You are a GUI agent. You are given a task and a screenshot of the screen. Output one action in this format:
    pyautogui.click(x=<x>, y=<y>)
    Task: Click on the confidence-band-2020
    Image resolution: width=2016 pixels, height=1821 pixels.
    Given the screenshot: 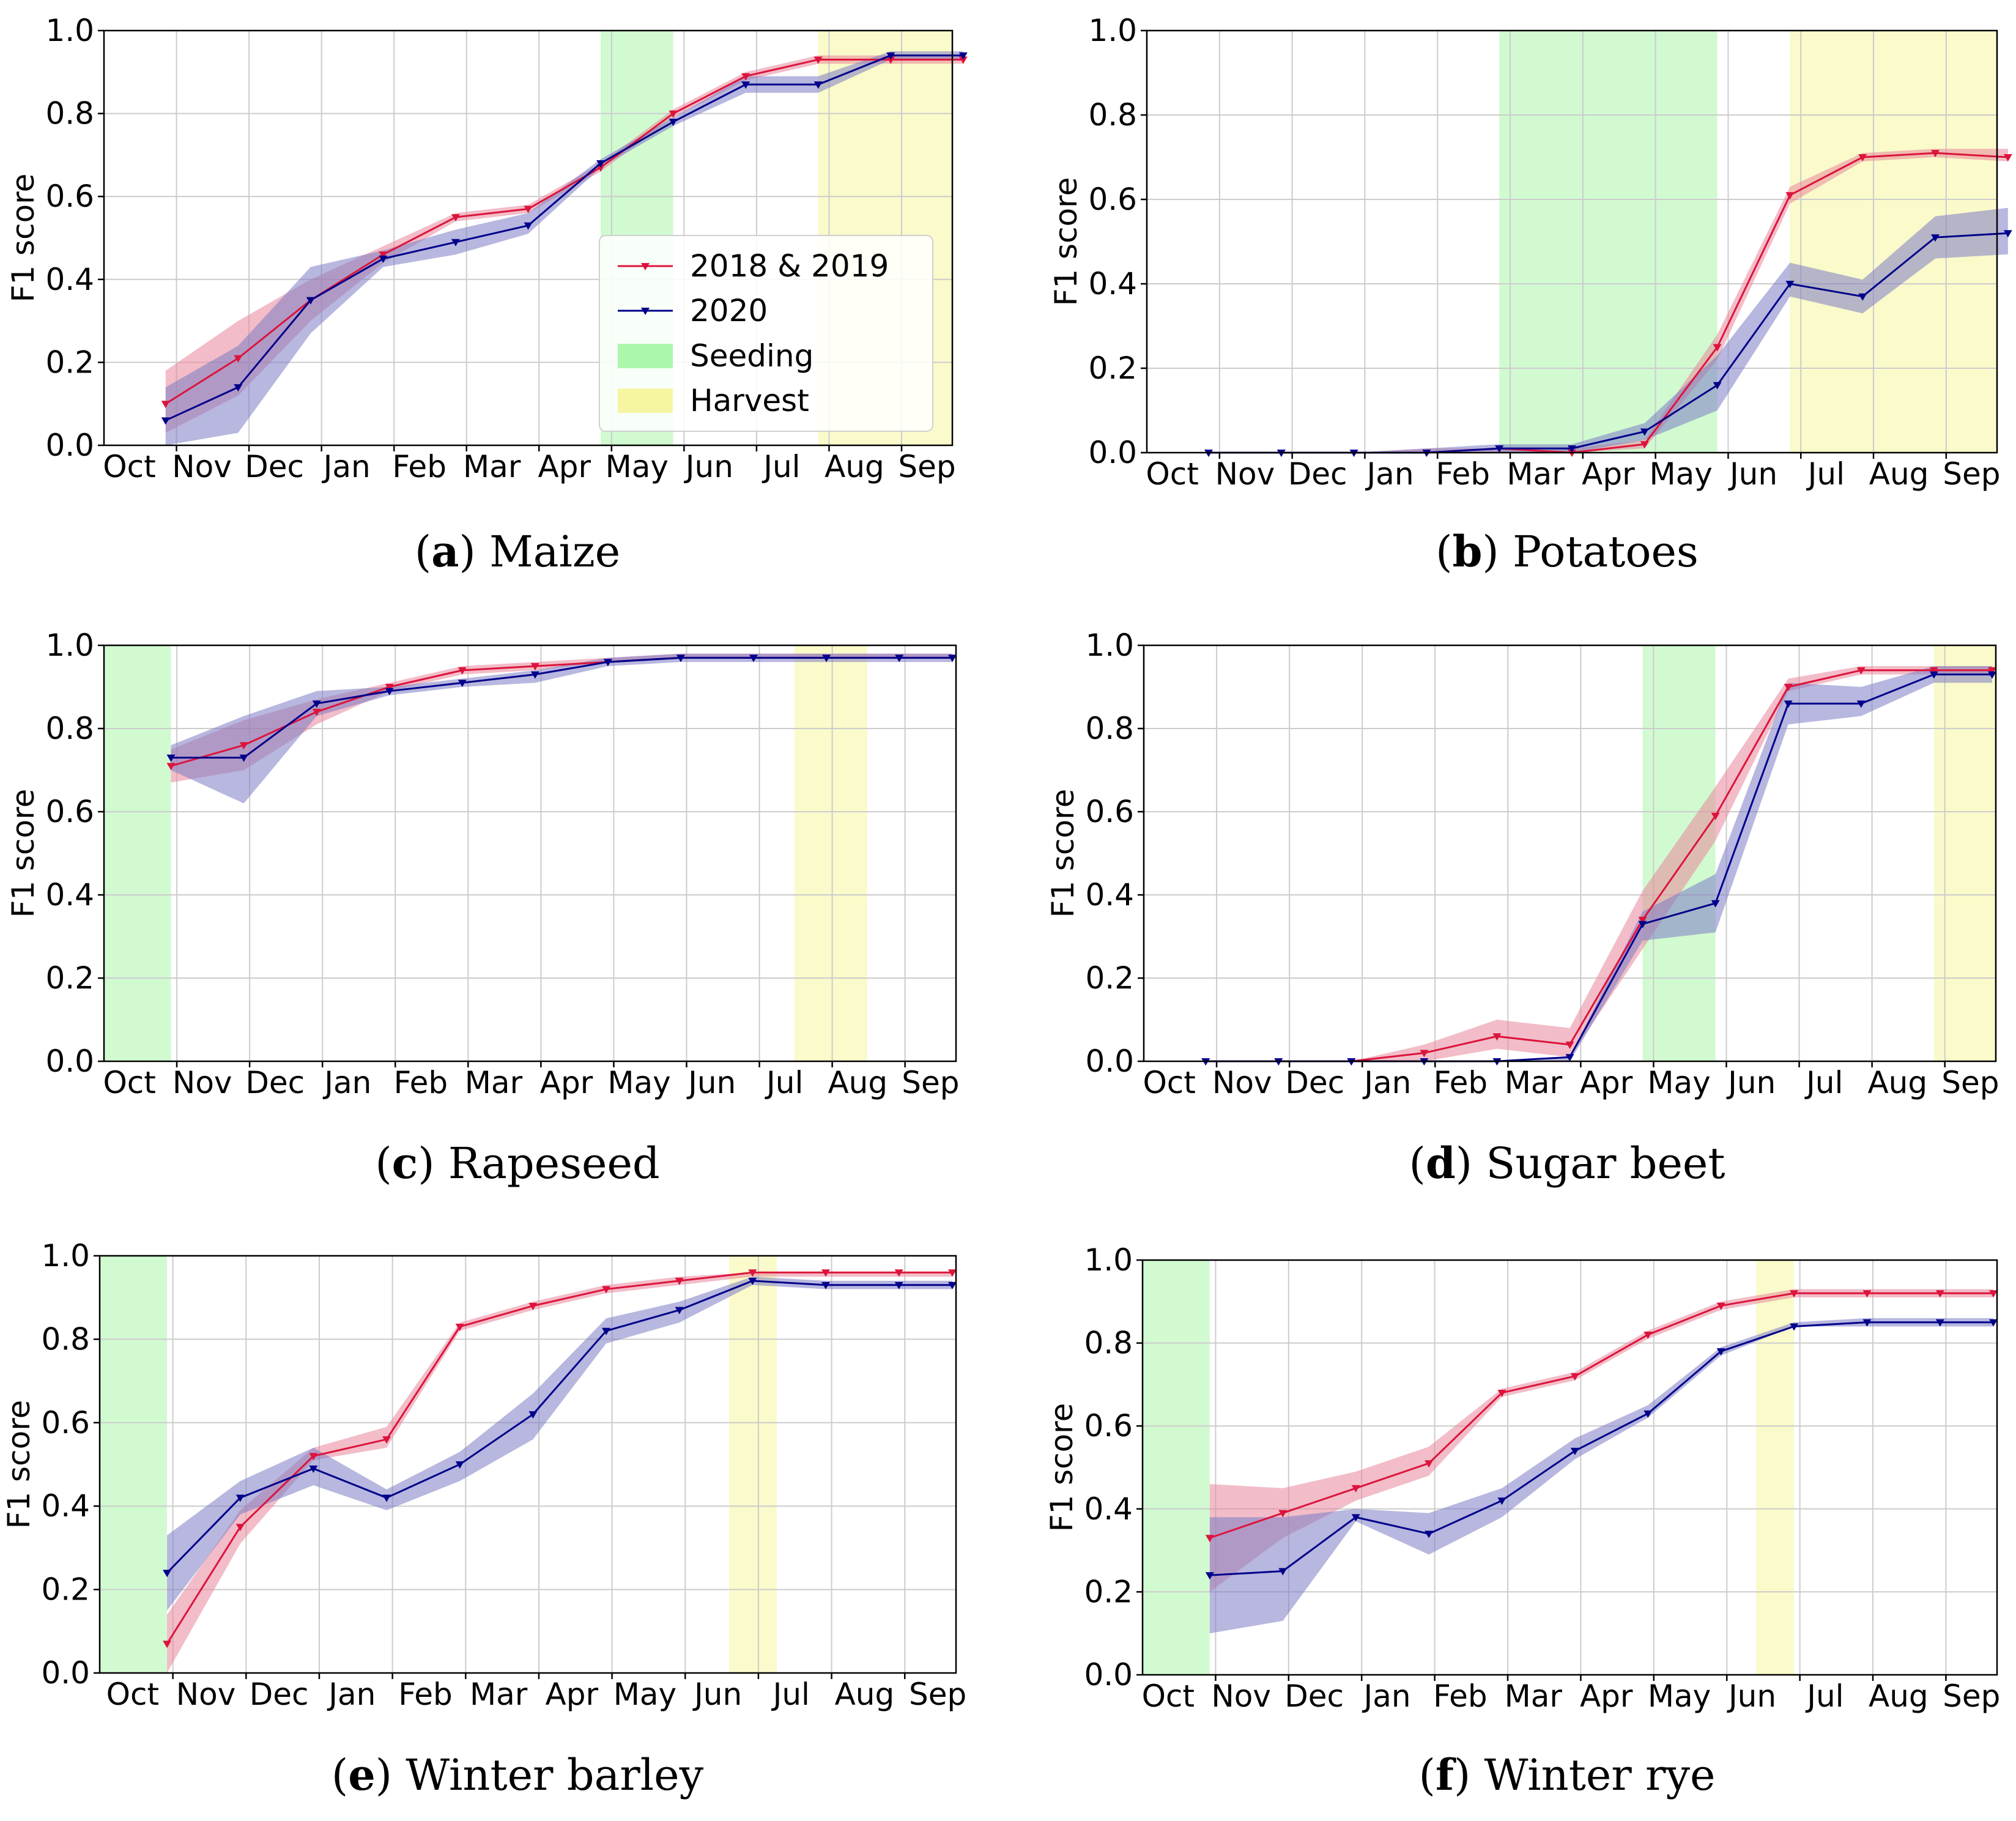 What is the action you would take?
    pyautogui.click(x=1608, y=330)
    